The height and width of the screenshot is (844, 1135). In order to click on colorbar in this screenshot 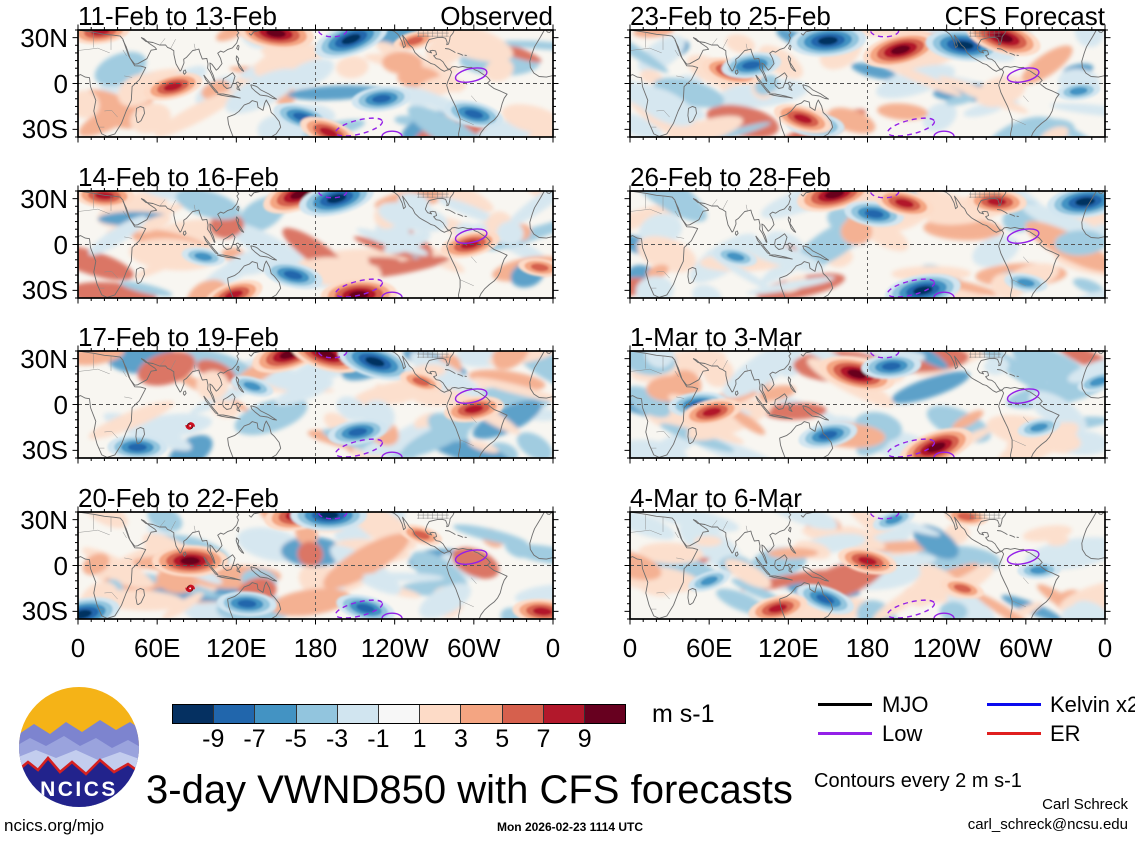, I will do `click(399, 714)`.